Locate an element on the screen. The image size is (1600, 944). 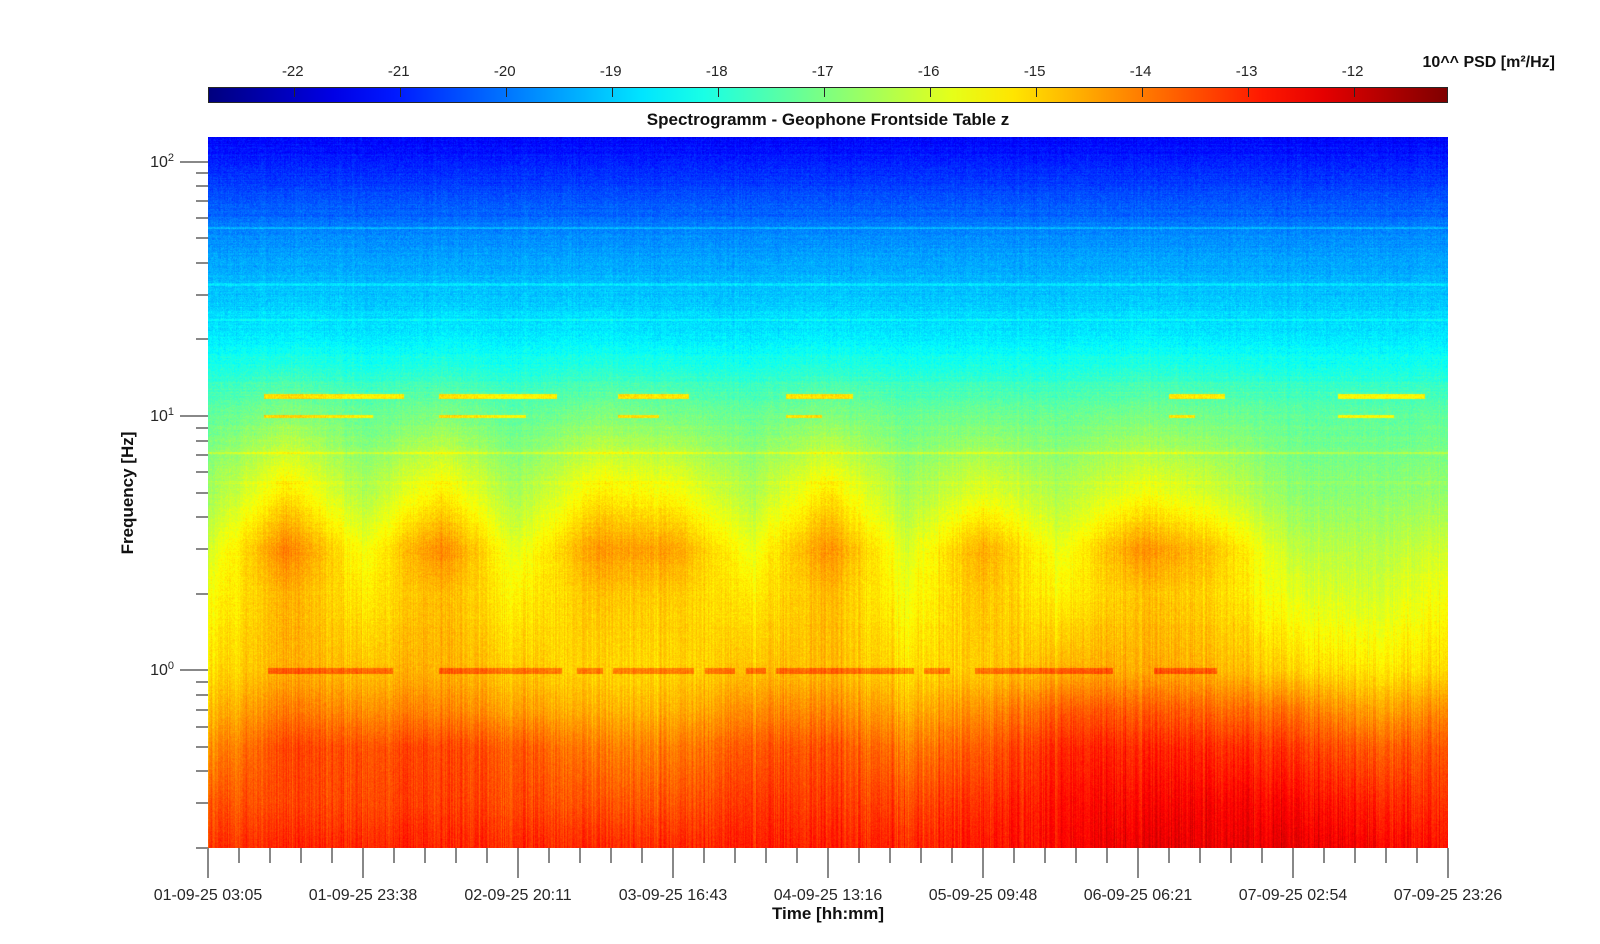
y-tick-exponent: 1 is located at coordinates (170, 411).